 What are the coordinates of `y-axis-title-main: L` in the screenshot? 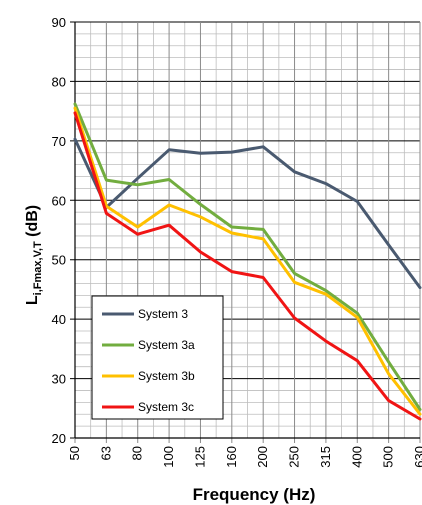 It's located at (32, 300).